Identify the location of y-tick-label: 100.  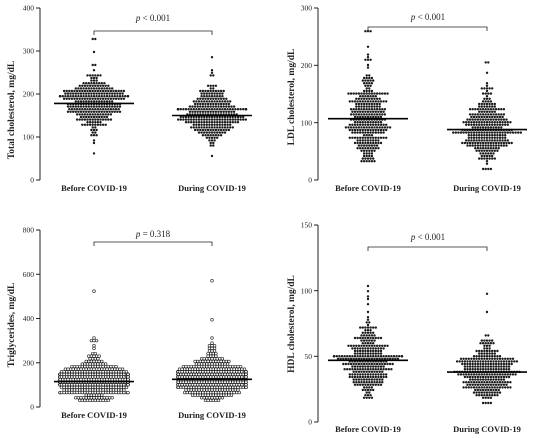
(307, 122).